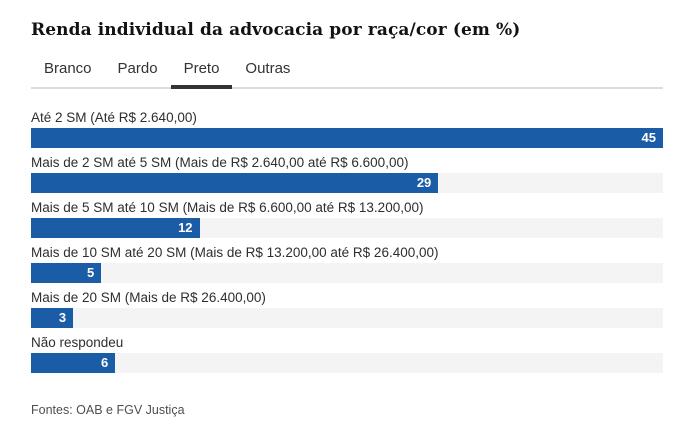 The image size is (696, 431). I want to click on bar: 3, so click(52, 318).